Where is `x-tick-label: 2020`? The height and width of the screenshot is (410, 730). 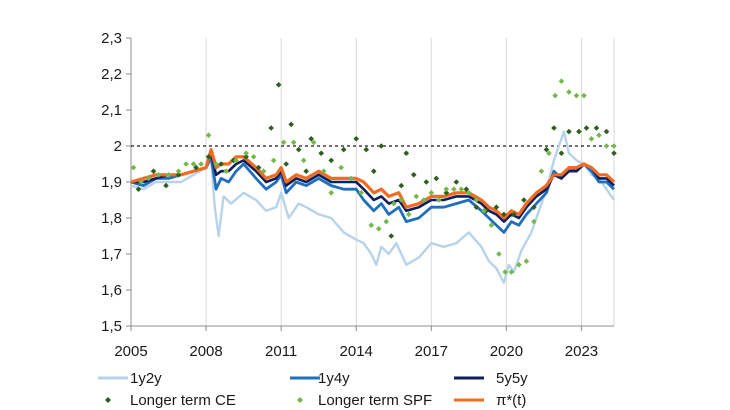
x-tick-label: 2020 is located at coordinates (506, 351).